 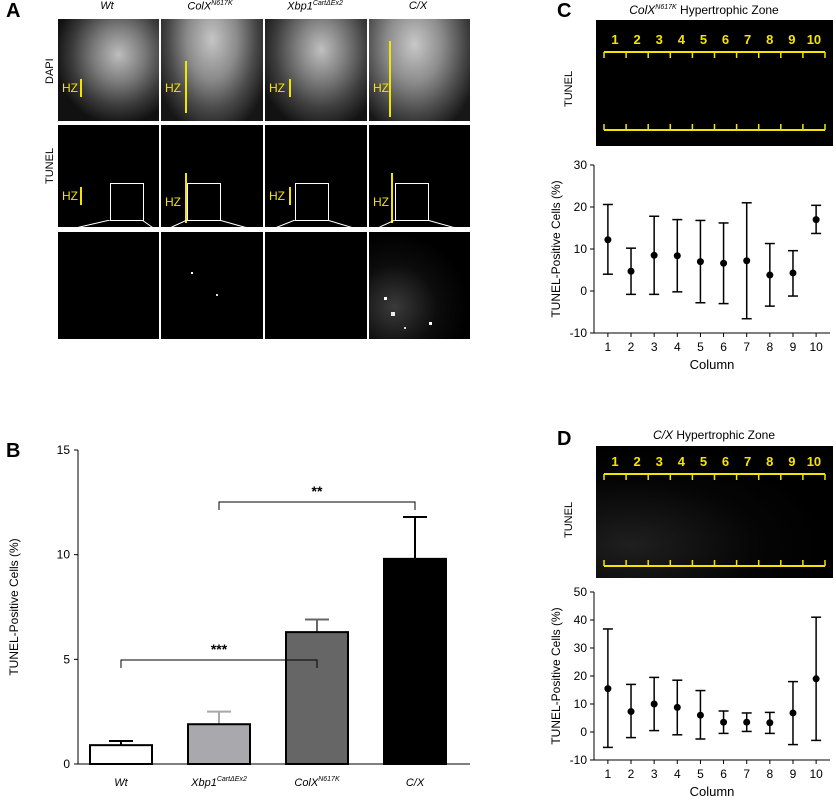 I want to click on column-number: 7, so click(x=747, y=39).